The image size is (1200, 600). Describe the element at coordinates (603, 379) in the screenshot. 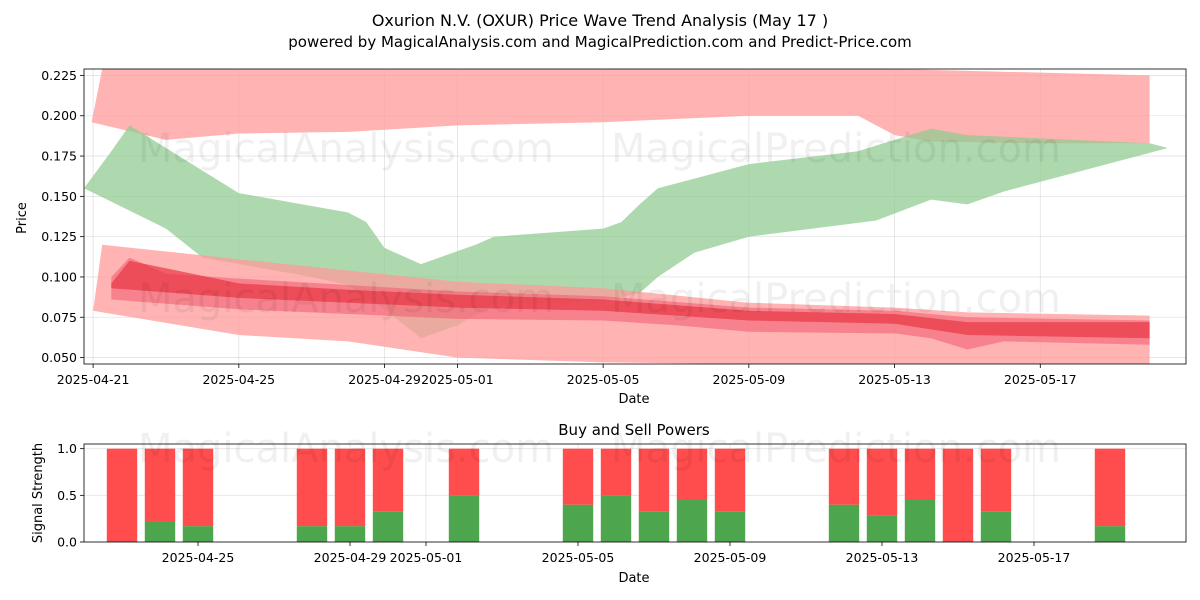

I see `price-x-tick-label: 2025-05-05` at that location.